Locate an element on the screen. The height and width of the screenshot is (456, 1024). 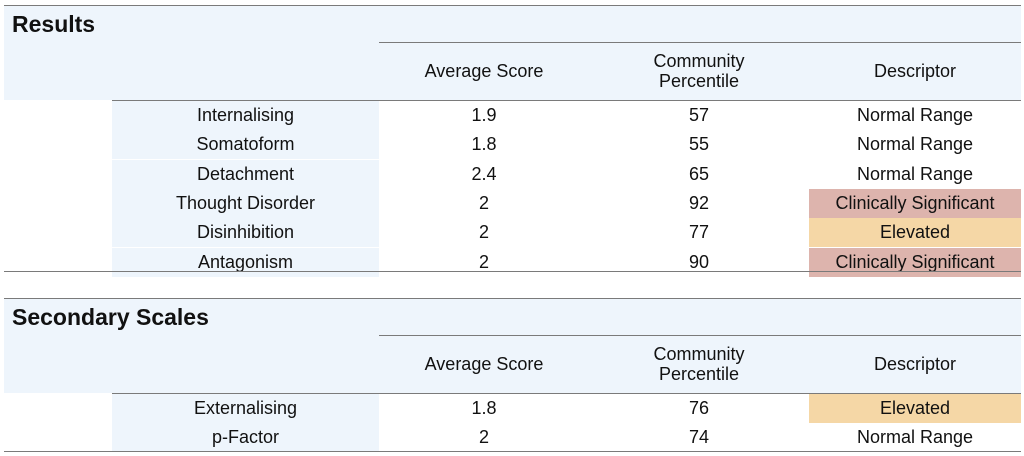
table-row: Externalising 1.8 76 Elevated is located at coordinates (512, 408).